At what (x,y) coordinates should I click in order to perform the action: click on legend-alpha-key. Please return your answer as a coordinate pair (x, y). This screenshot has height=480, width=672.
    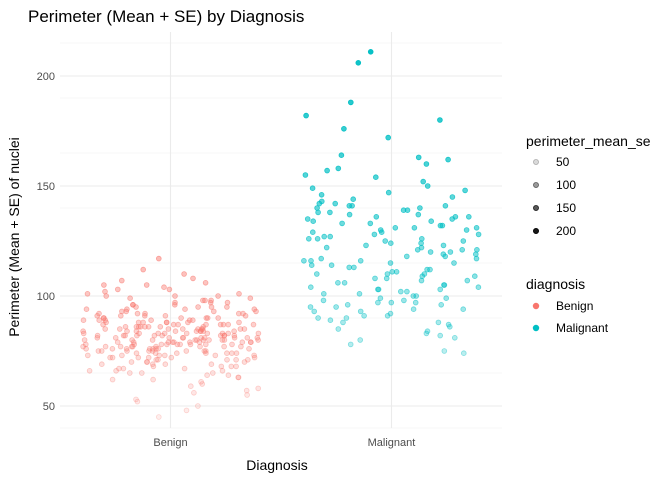
    Looking at the image, I should click on (536, 207).